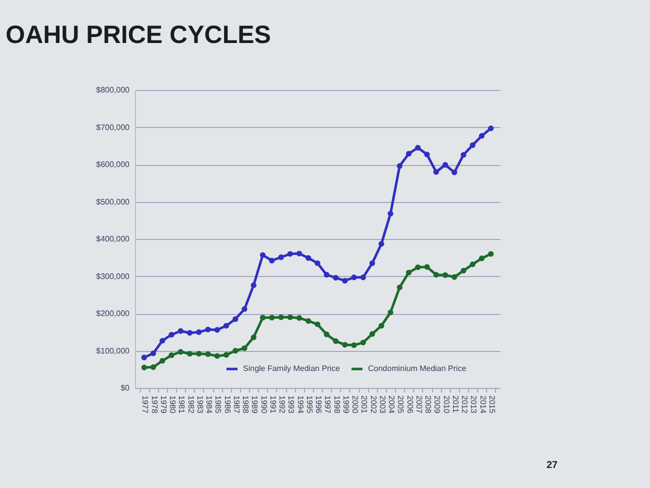 The image size is (650, 488). I want to click on x-tick-label: 1977, so click(145, 405).